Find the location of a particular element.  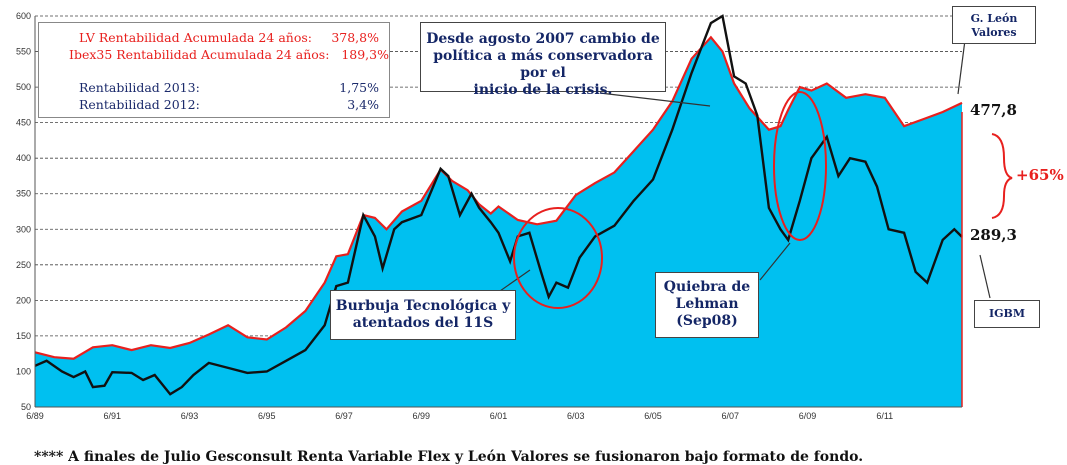

bubble-line-2: atentados del 11S is located at coordinates (423, 323).